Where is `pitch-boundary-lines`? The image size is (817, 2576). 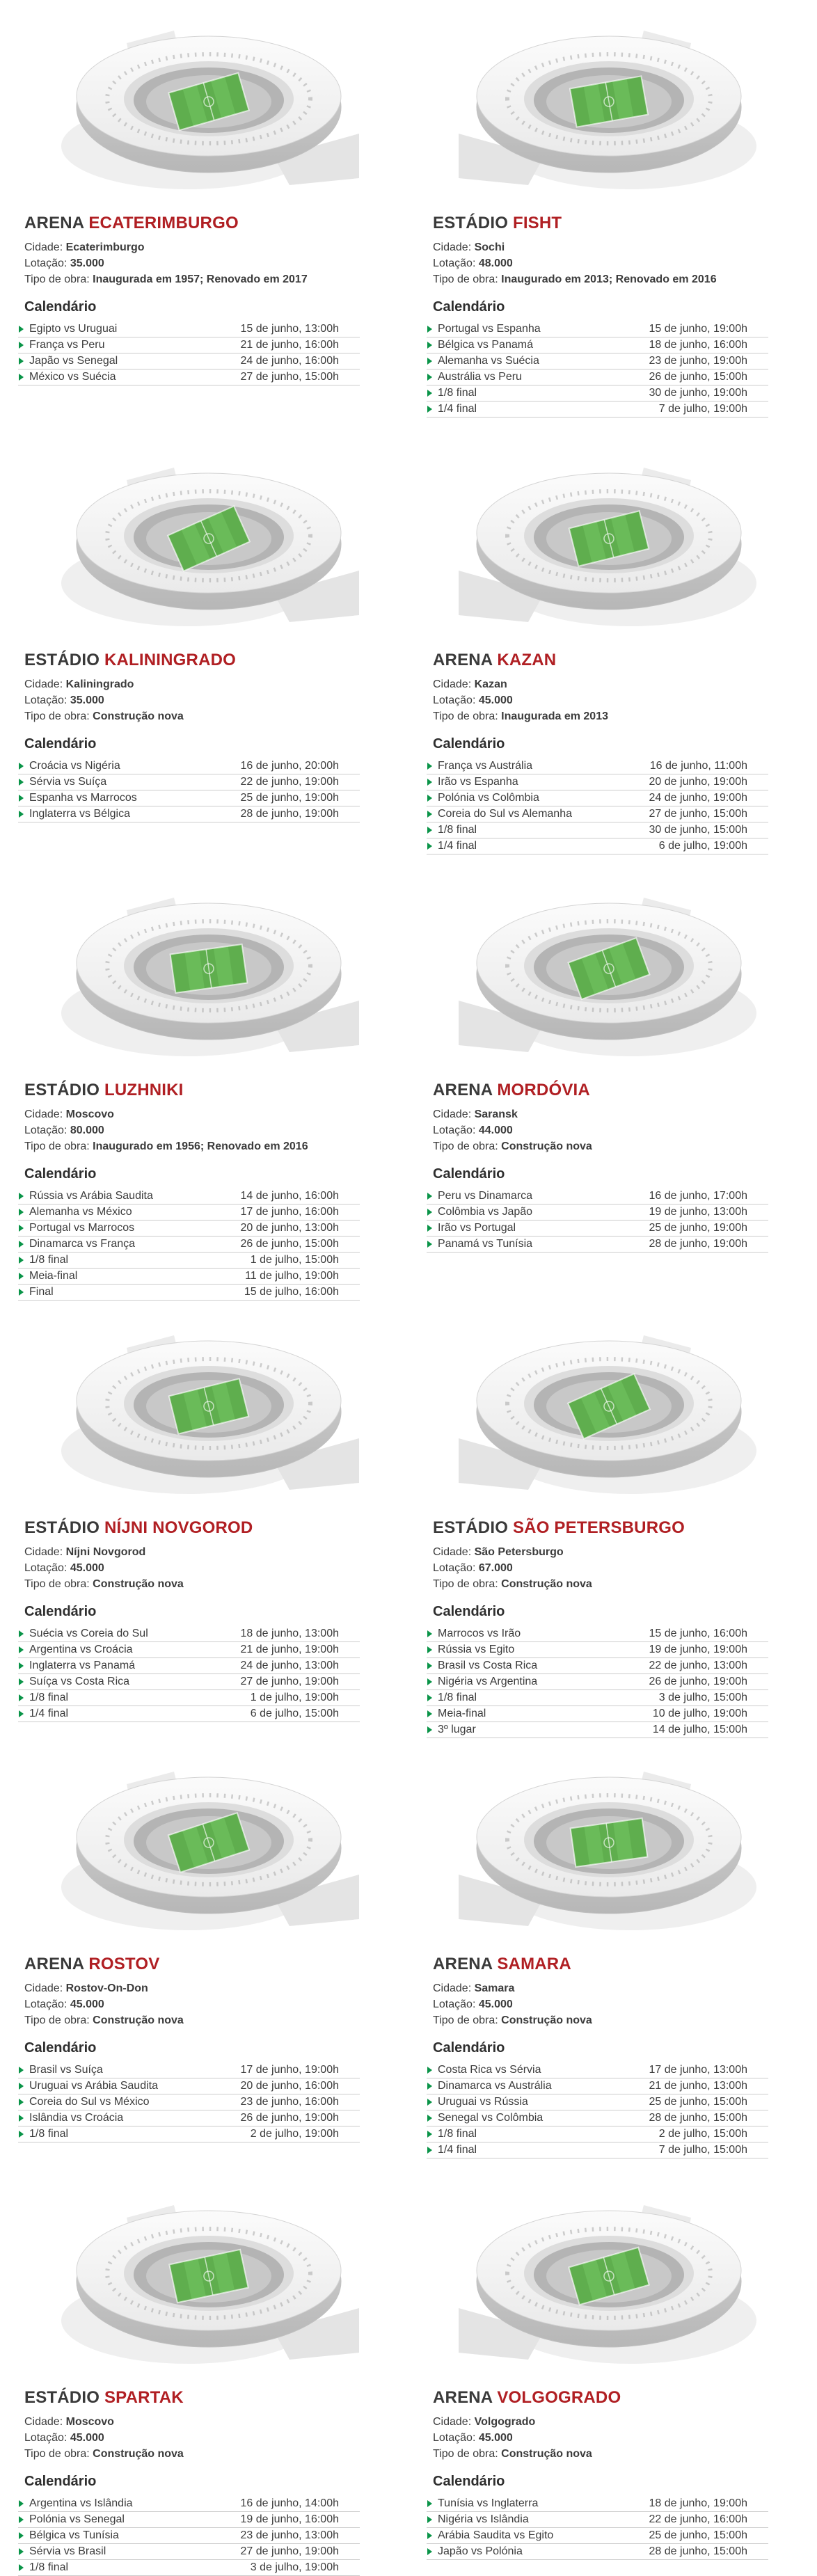 pitch-boundary-lines is located at coordinates (208, 968).